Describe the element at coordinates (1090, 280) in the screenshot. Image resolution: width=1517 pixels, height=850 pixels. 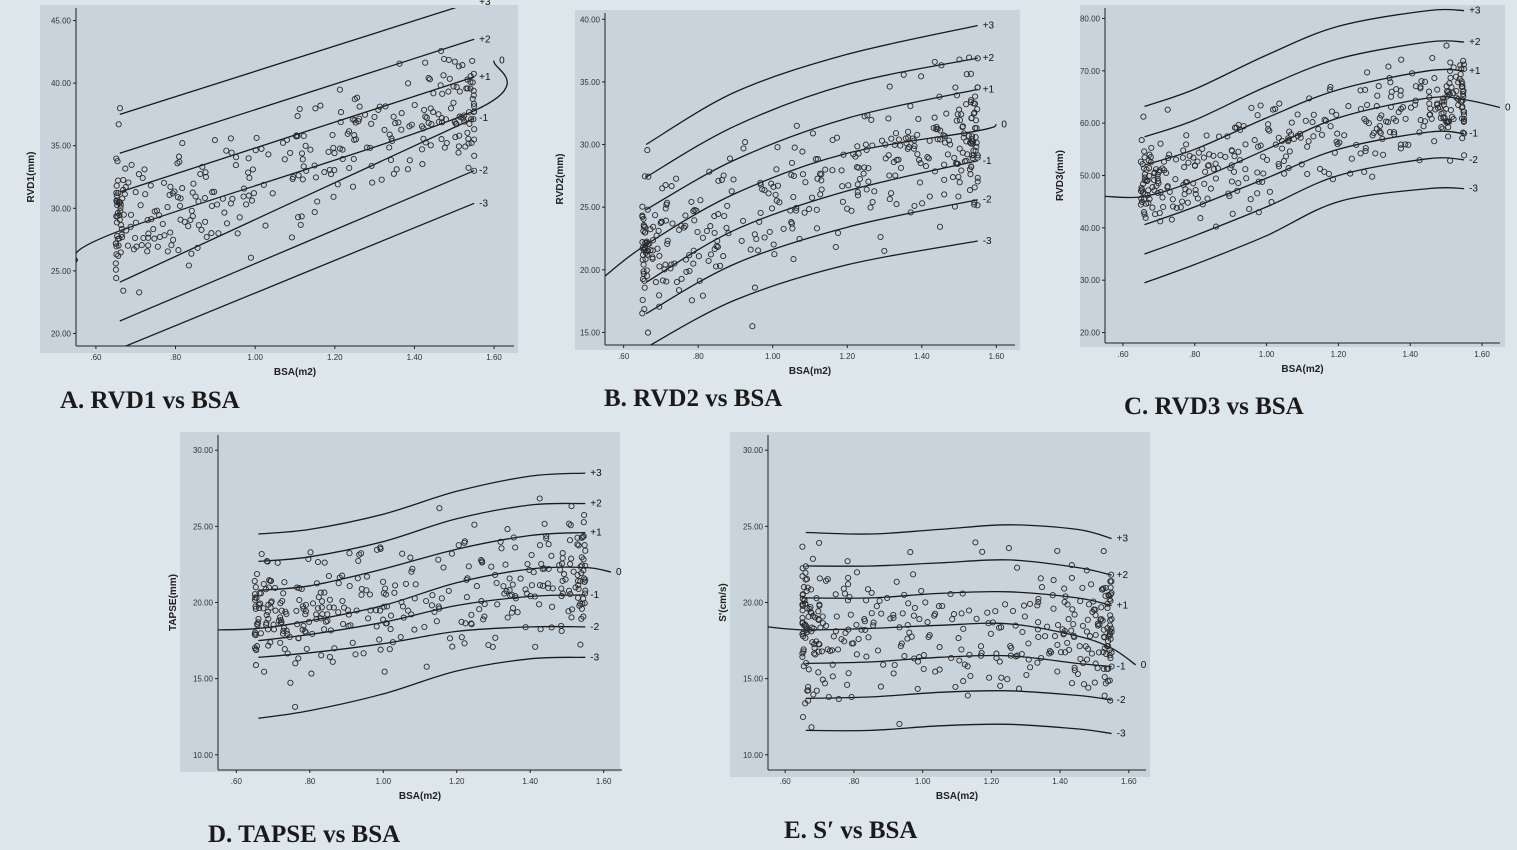
I see `y-tick-label: 30.00` at that location.